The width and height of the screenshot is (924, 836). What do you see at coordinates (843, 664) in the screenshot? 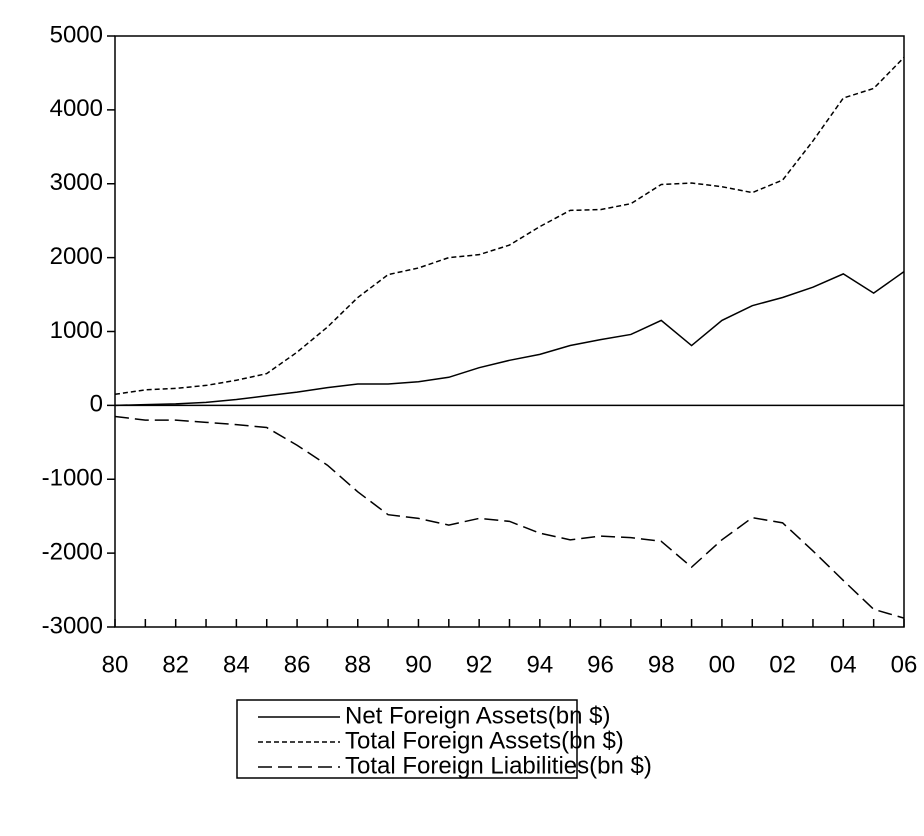
I see `x-tick-label: 04` at bounding box center [843, 664].